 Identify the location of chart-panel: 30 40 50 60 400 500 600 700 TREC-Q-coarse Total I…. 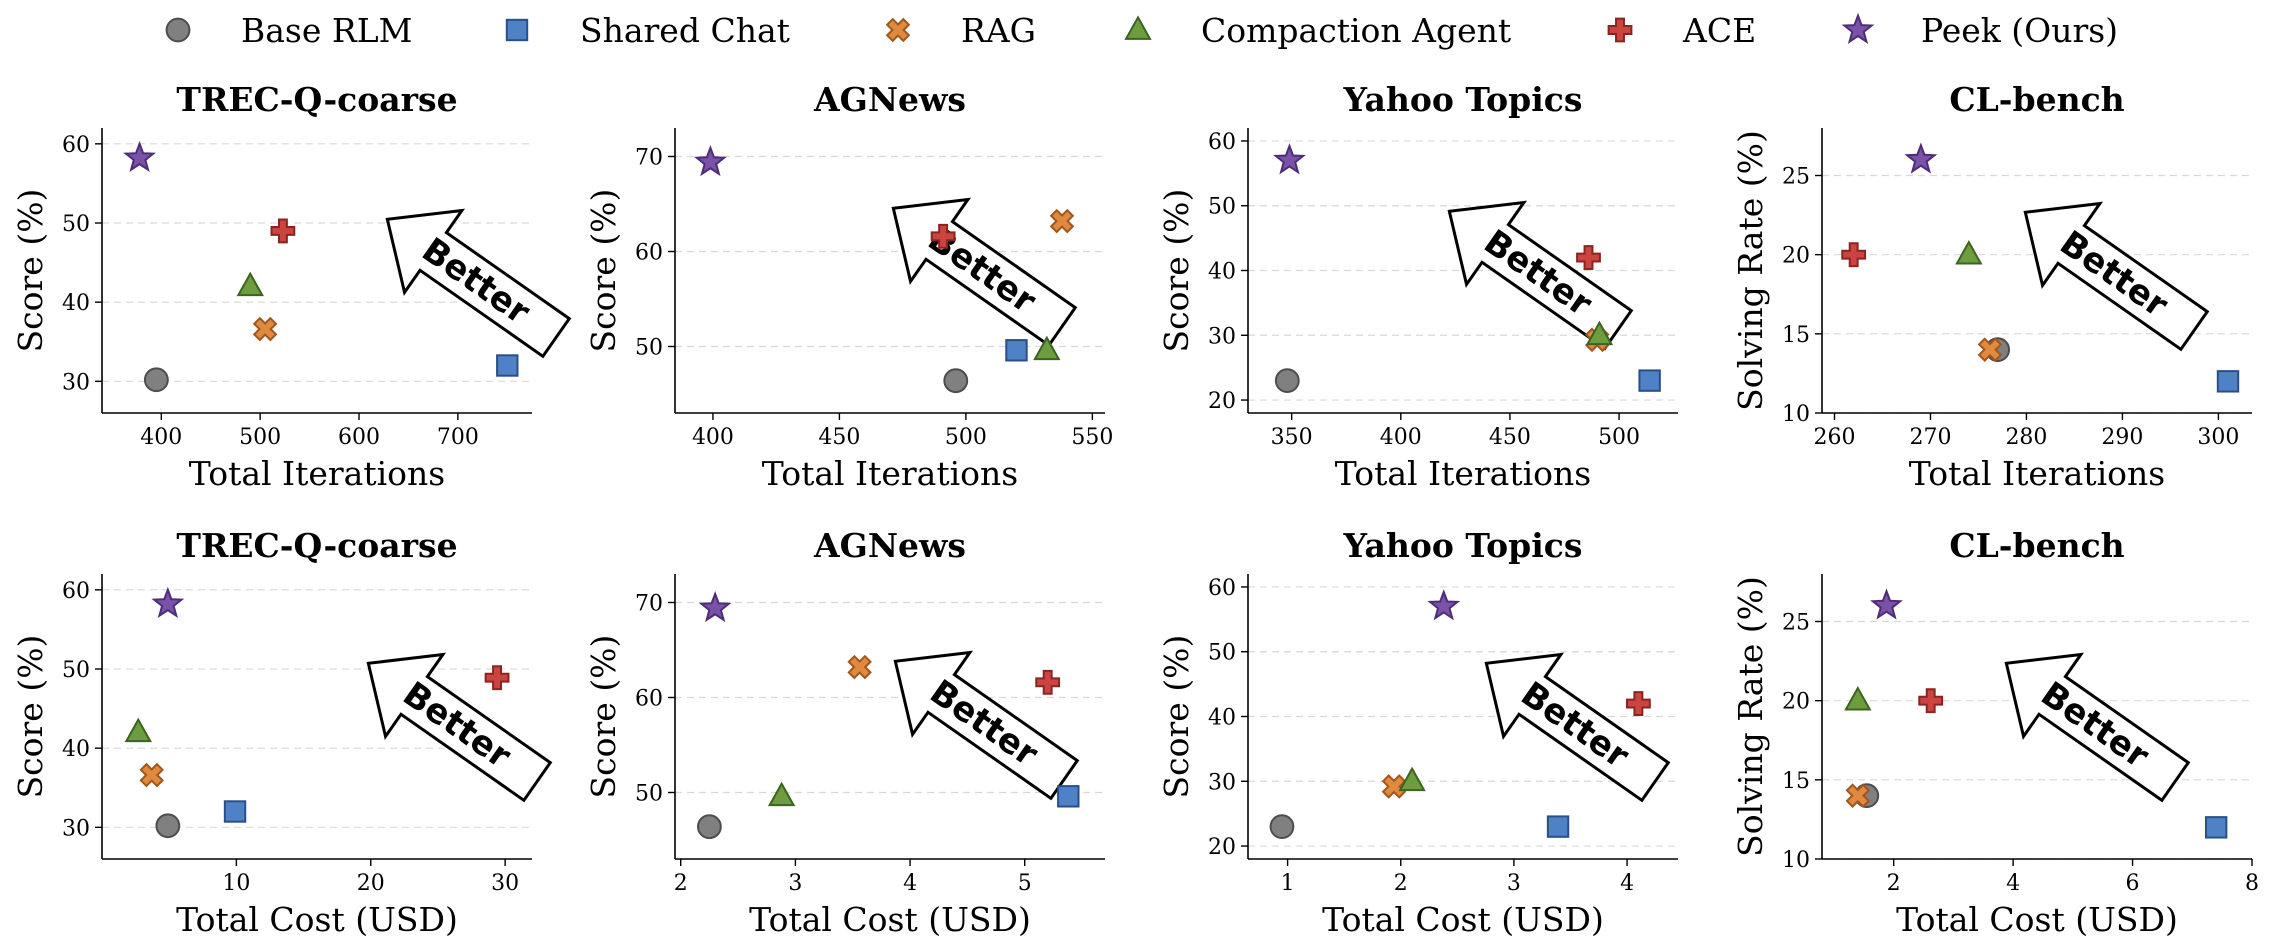
(291, 286).